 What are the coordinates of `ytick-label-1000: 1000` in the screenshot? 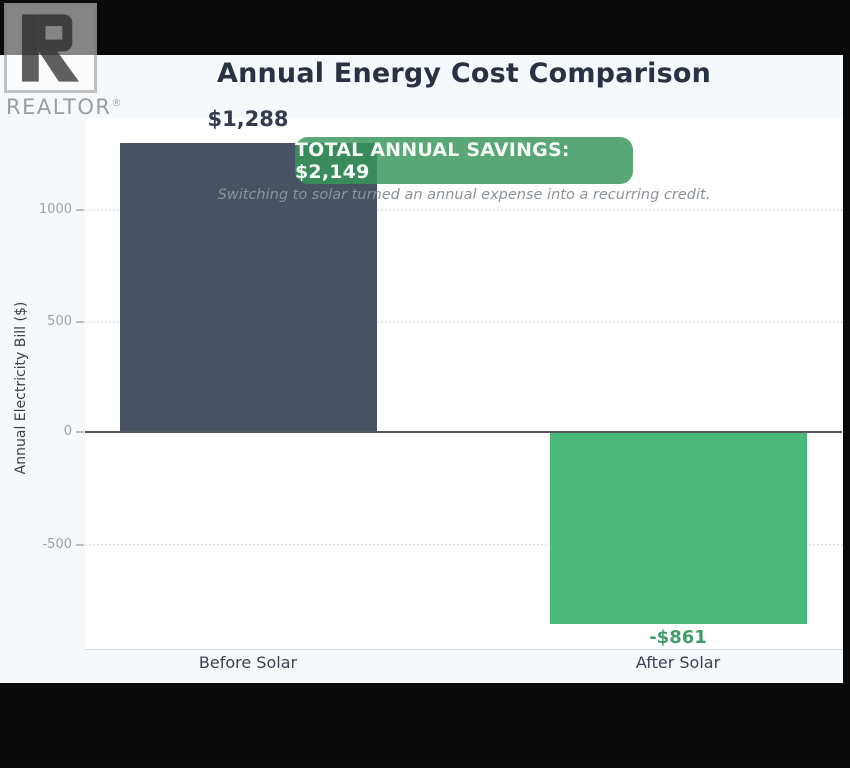 It's located at (55, 209).